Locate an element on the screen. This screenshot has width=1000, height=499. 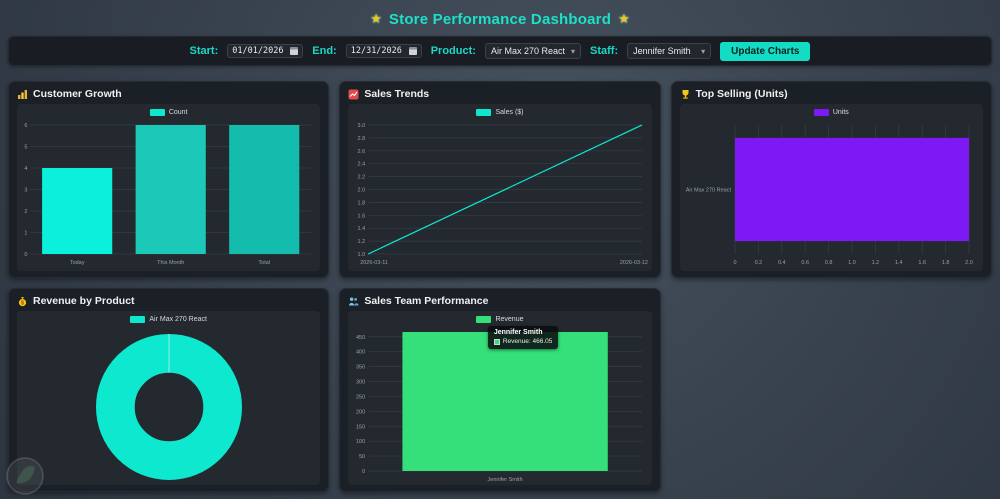
empty-cell is located at coordinates (831, 390).